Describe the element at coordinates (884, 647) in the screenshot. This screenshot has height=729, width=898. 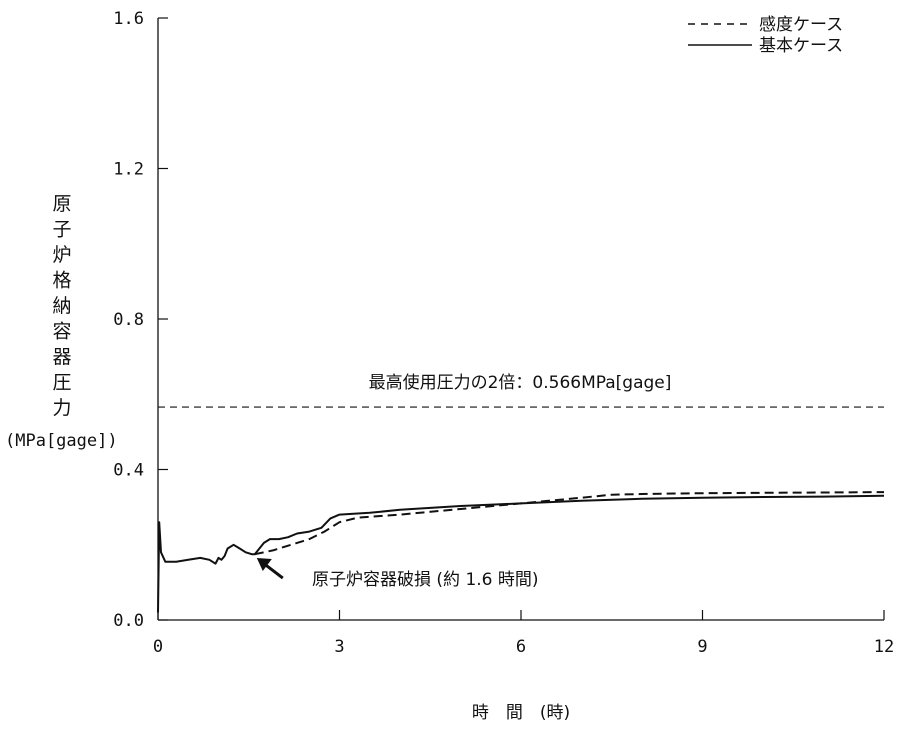
I see `x-tick-label: 12` at that location.